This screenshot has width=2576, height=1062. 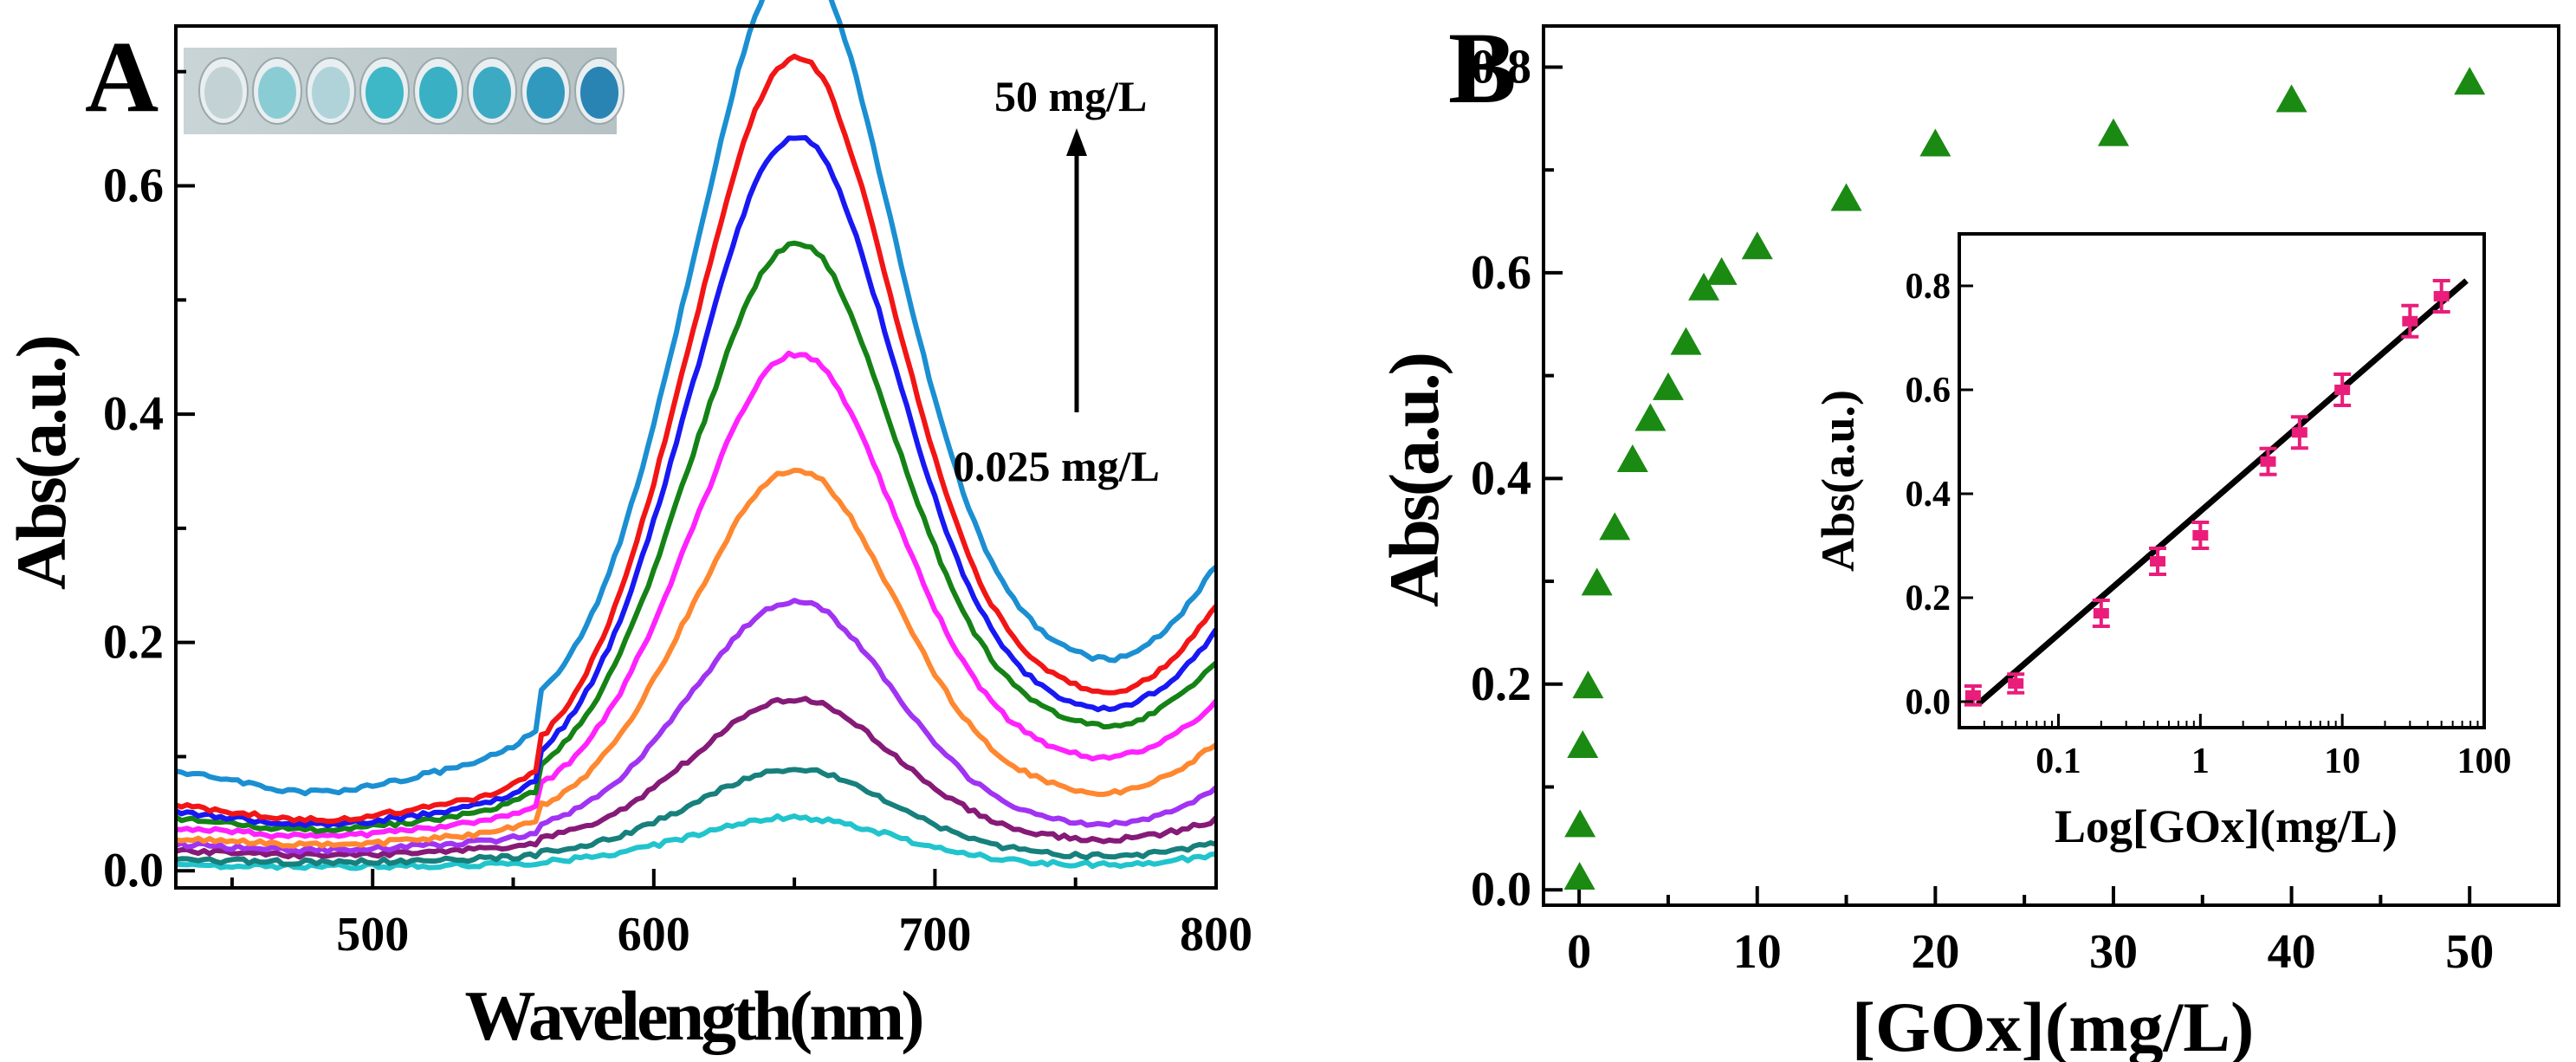 I want to click on inset-y-tick-label: 0.4, so click(x=1928, y=495).